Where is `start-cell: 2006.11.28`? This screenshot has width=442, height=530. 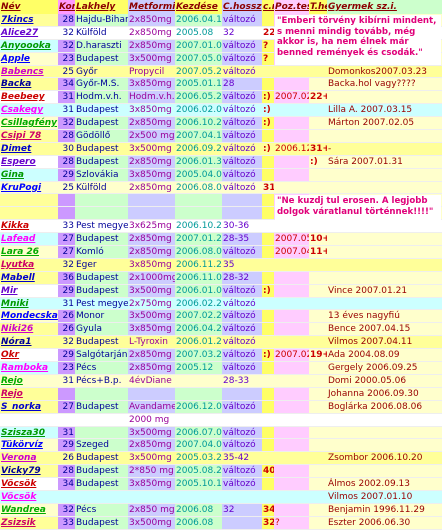
start-cell: 2006.11.28 is located at coordinates (198, 265).